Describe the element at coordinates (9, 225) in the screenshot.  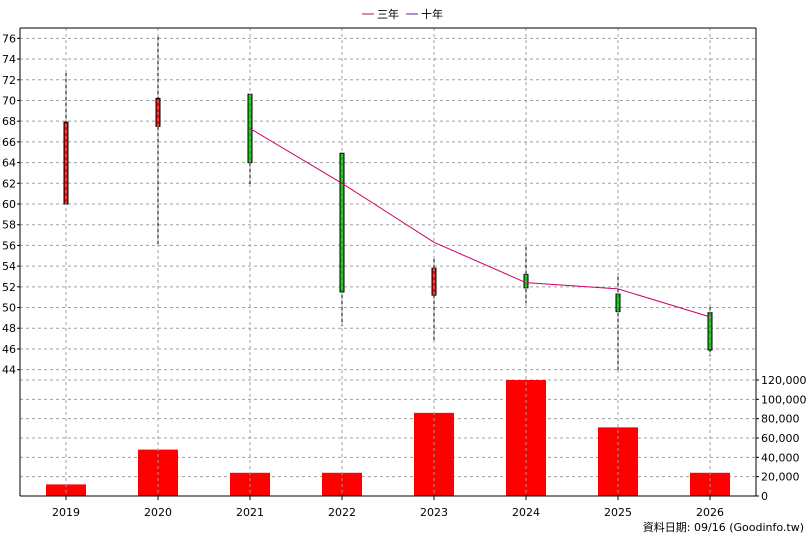
I see `price-tick-label: 58` at that location.